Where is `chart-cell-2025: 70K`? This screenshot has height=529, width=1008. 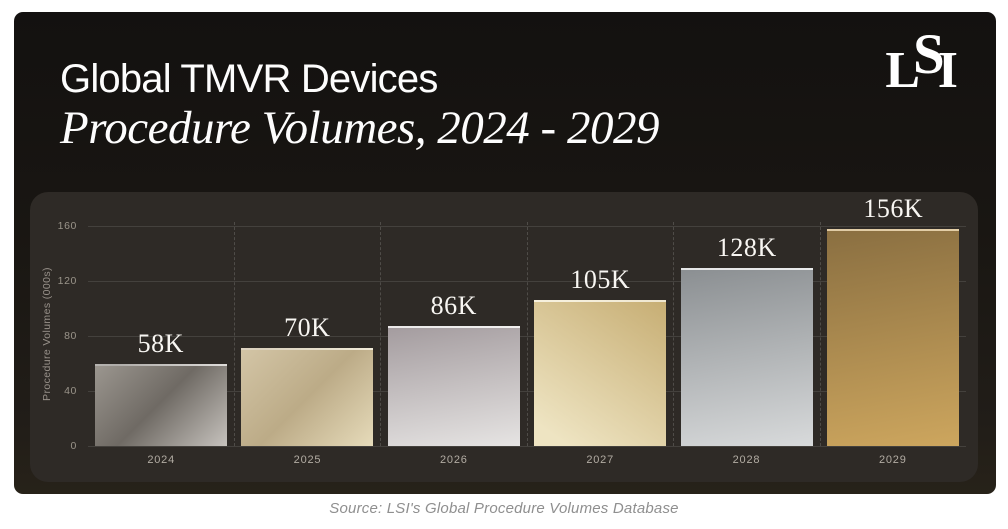
chart-cell-2025: 70K is located at coordinates (308, 334).